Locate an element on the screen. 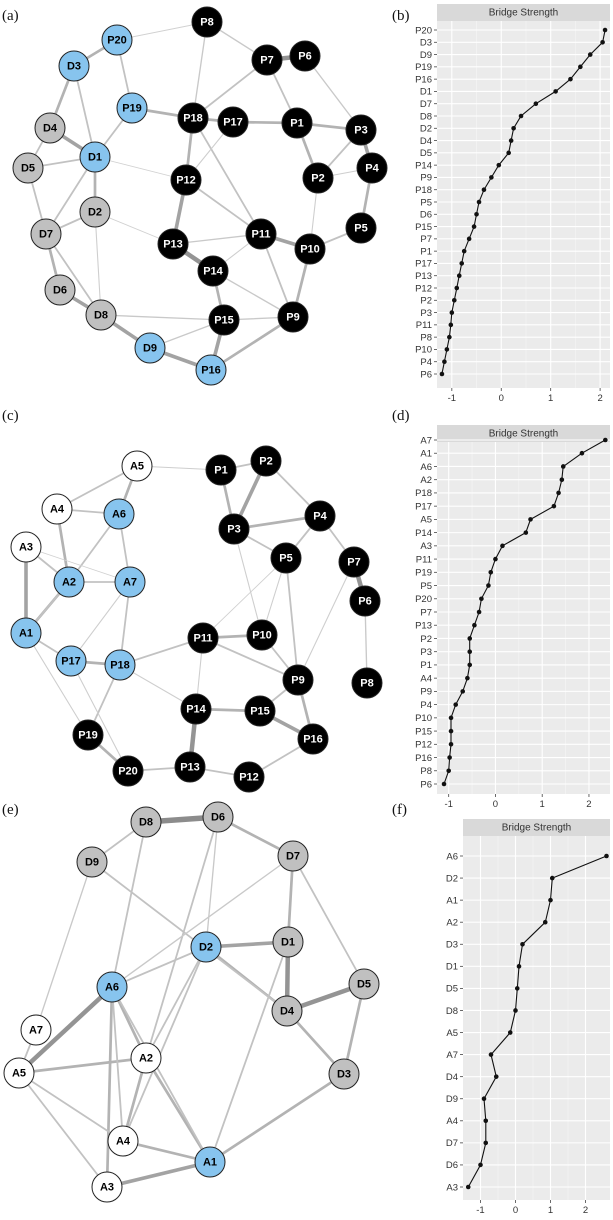  data-point-b-P2 is located at coordinates (454, 300).